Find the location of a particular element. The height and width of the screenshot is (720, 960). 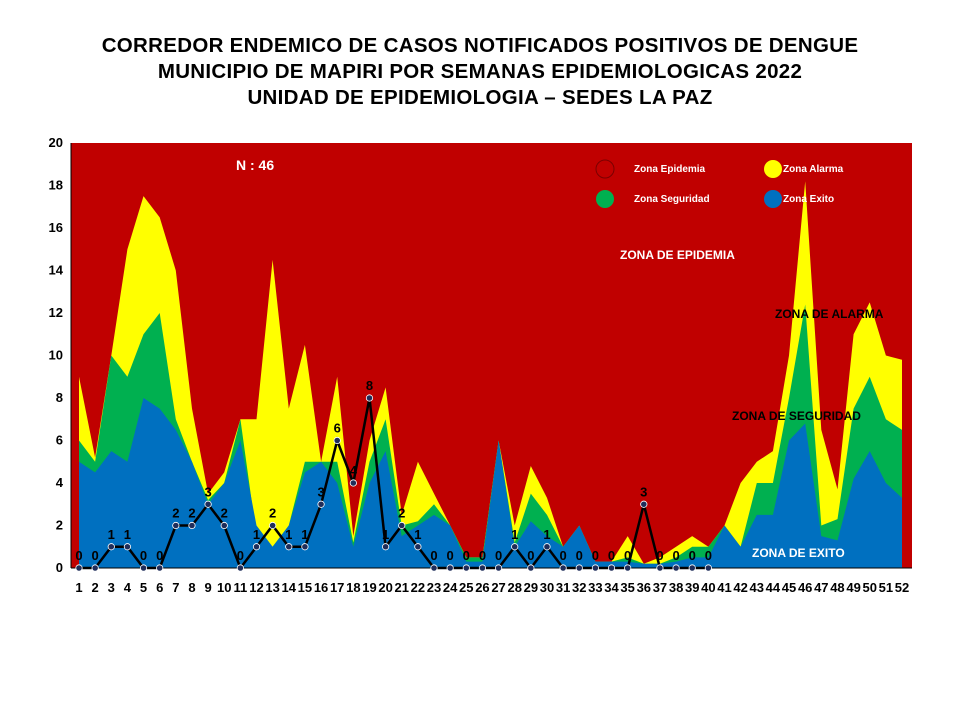

x-tick-label: 11 is located at coordinates (240, 587).